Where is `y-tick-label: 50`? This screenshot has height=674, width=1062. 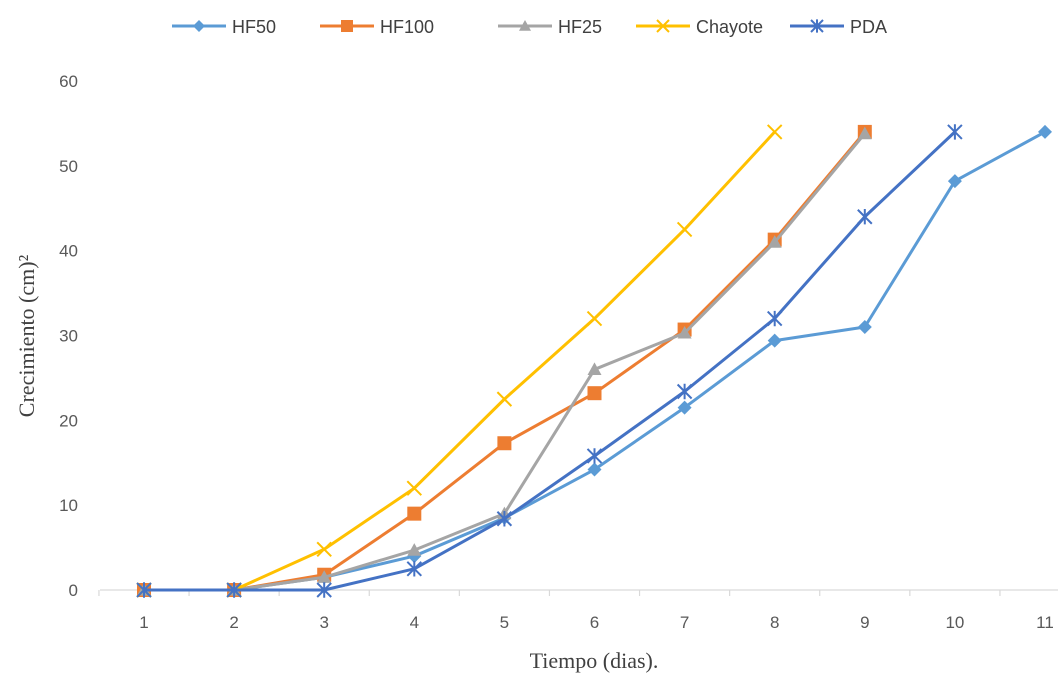
y-tick-label: 50 is located at coordinates (68, 166).